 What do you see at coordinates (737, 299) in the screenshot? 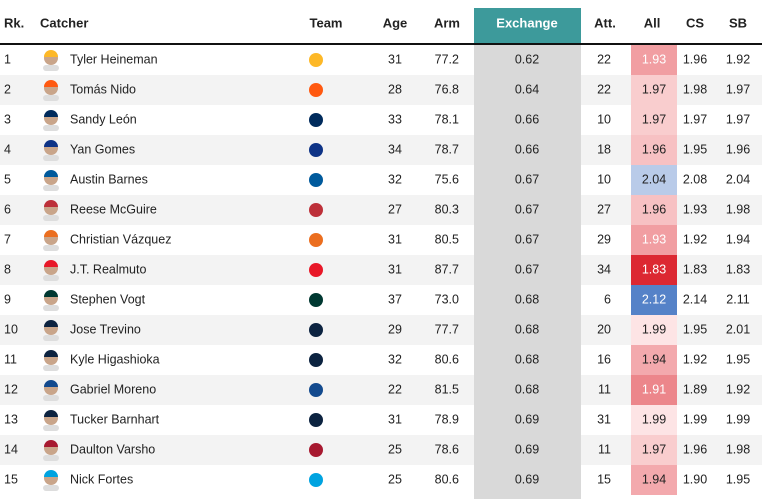
I see `pop-time-sb: 2.11` at bounding box center [737, 299].